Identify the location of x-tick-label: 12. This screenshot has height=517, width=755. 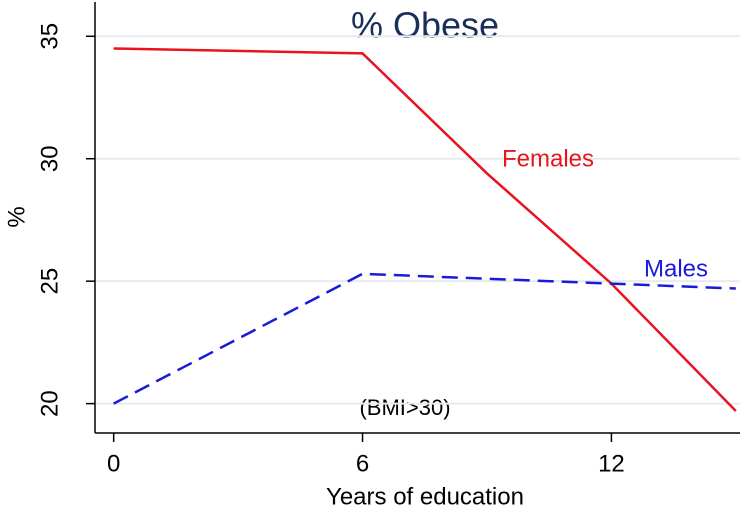
(611, 463).